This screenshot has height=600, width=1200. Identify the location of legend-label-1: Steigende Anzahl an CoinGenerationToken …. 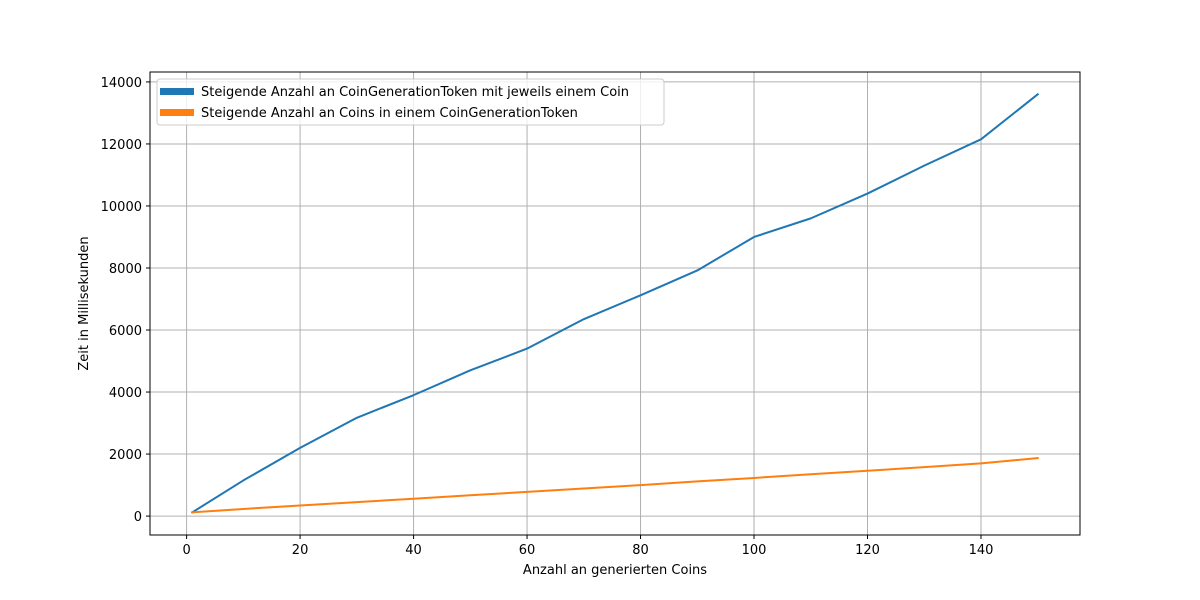
(415, 92).